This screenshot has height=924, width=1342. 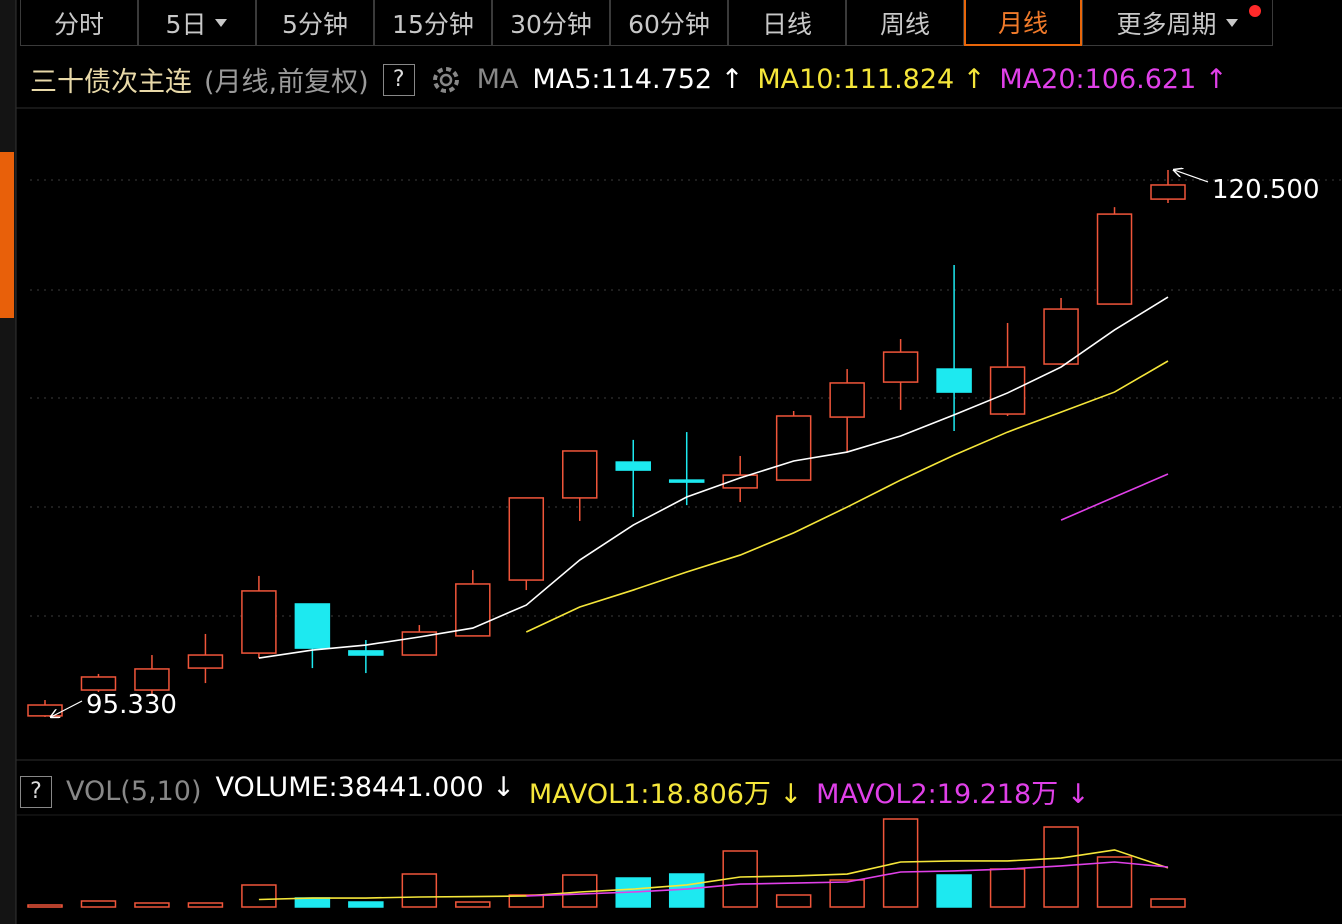 I want to click on tab-label: 15分钟, so click(x=433, y=24).